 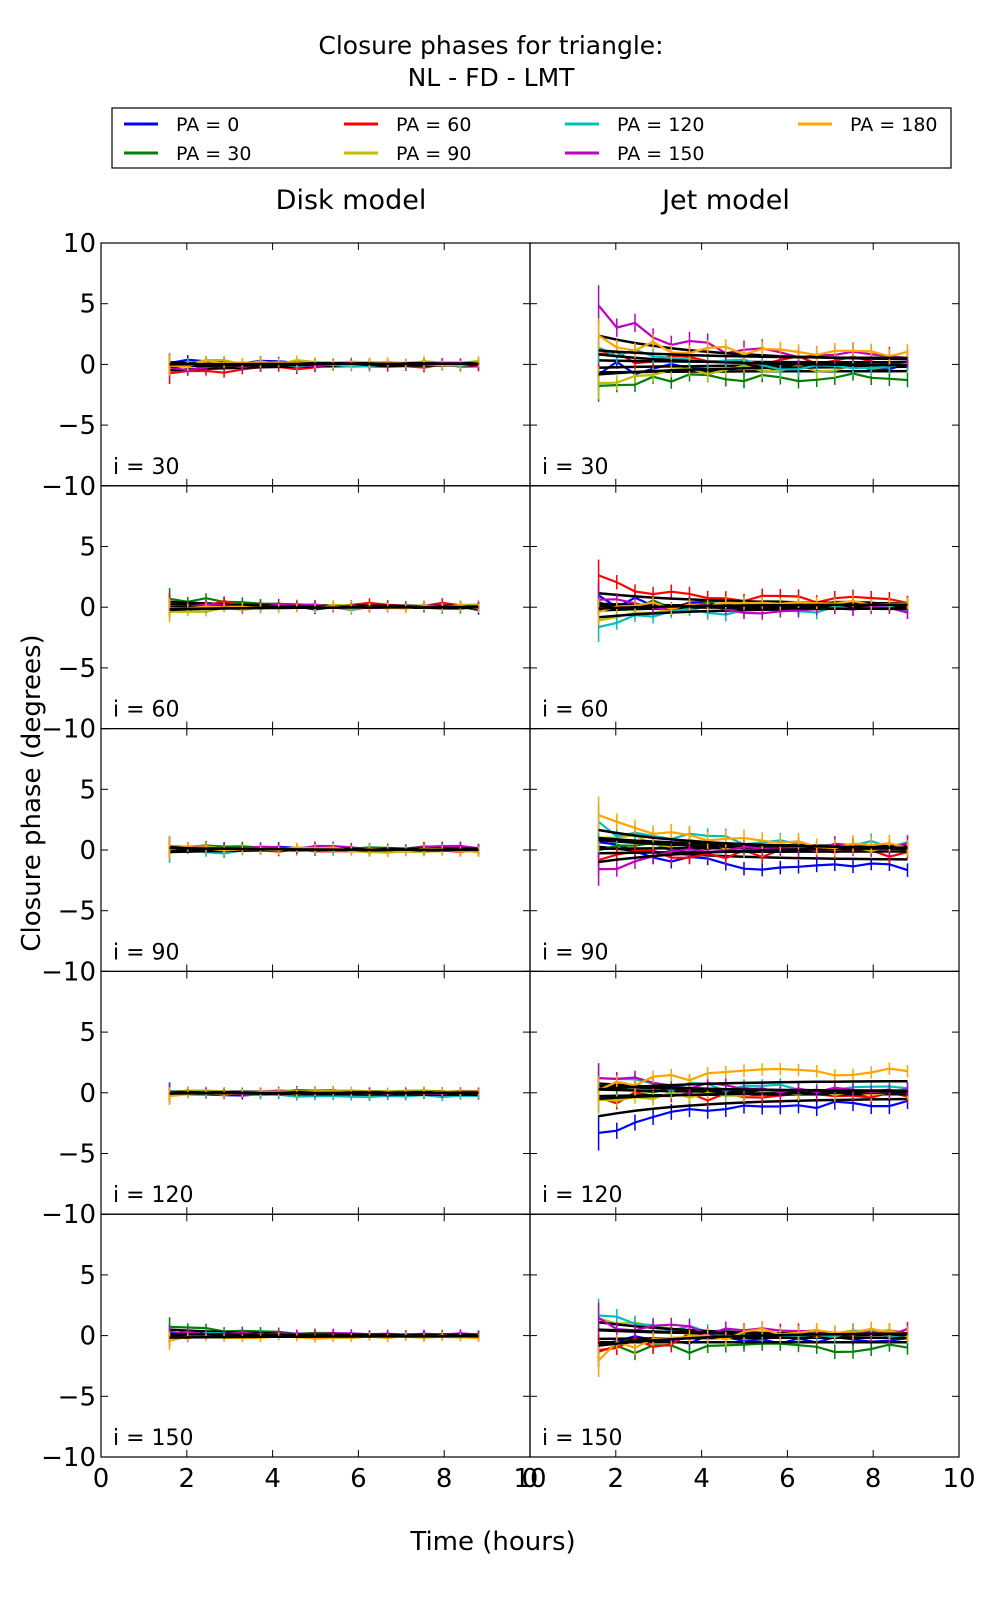 I want to click on legend-label: PA = 30, so click(x=213, y=154).